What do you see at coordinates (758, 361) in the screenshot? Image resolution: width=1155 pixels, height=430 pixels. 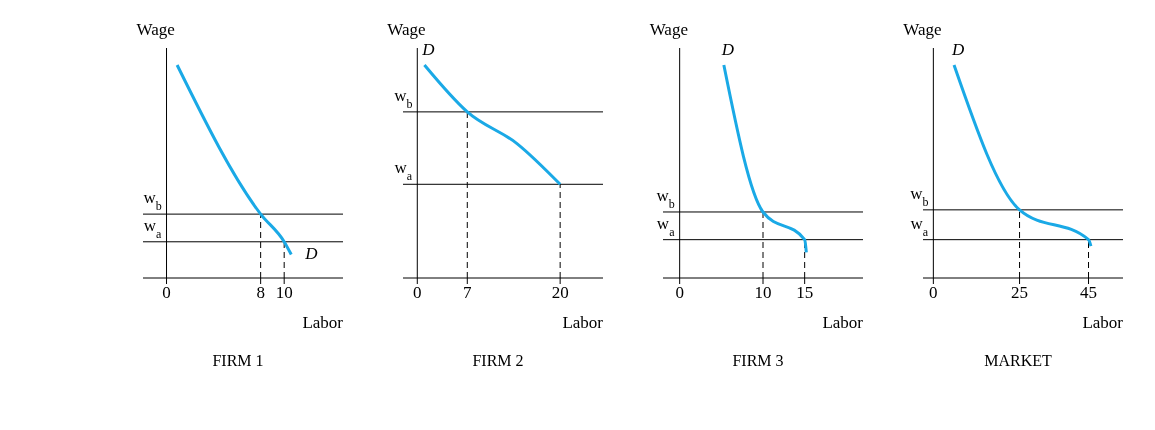 I see `text: FIRM 3` at bounding box center [758, 361].